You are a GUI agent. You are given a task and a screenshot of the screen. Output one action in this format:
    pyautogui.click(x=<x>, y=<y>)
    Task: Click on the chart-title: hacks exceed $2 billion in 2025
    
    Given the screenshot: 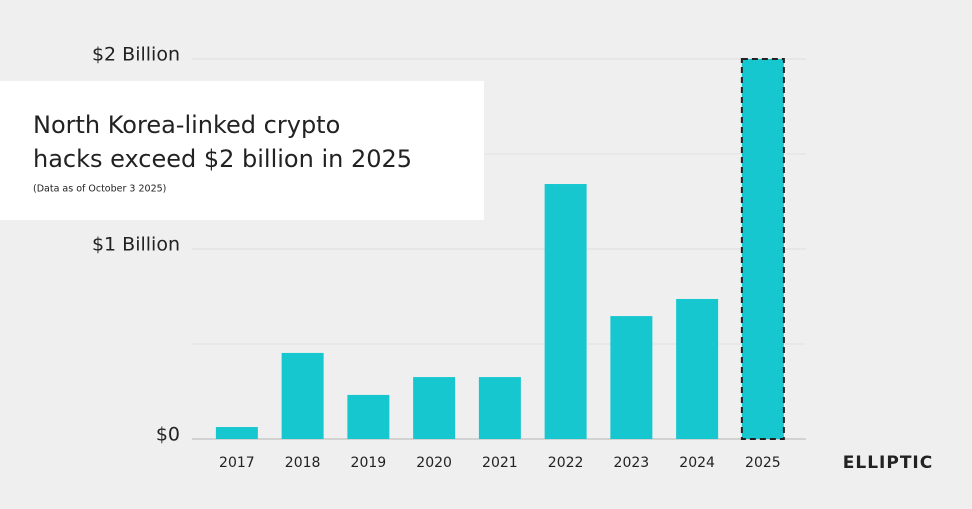 What is the action you would take?
    pyautogui.click(x=222, y=159)
    